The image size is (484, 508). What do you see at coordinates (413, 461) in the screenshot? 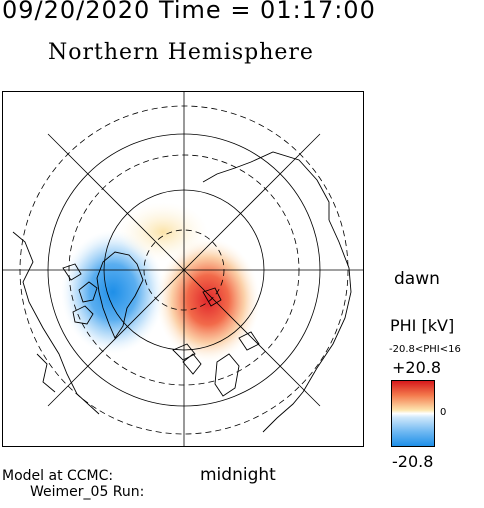
I see `colorbar-min-label: -20.8` at bounding box center [413, 461].